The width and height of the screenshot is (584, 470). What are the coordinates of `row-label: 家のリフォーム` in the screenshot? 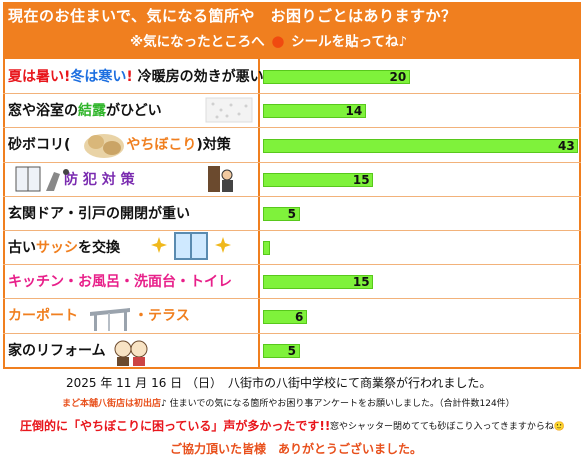 It's located at (57, 351).